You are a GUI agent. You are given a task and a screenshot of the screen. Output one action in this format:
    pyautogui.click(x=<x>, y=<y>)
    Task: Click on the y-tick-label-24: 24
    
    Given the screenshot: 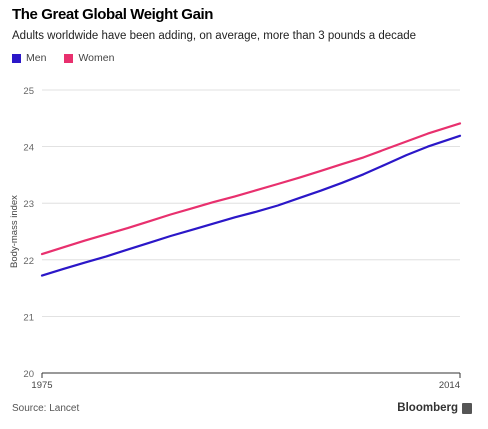 What is the action you would take?
    pyautogui.click(x=28, y=148)
    